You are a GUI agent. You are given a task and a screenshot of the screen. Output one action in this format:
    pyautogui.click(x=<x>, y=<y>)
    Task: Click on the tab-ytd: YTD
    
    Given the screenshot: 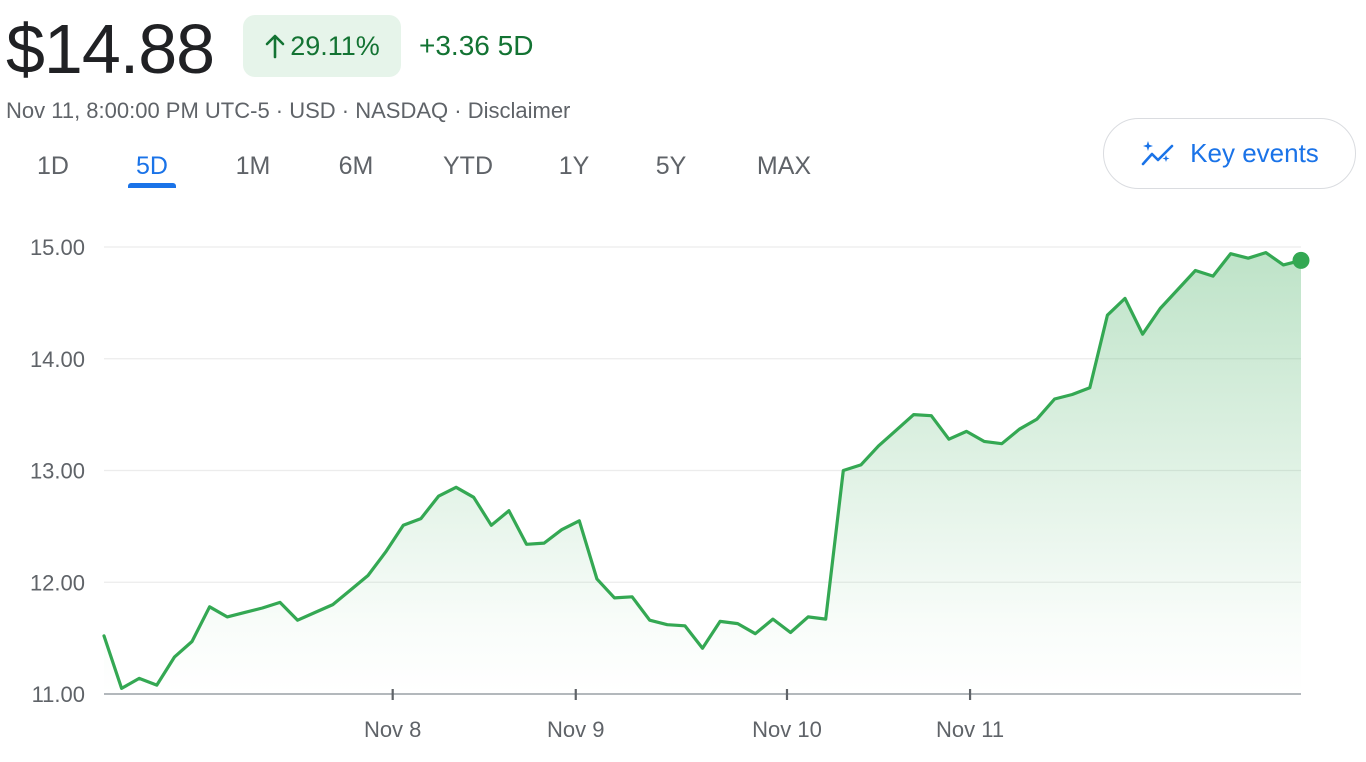 What is the action you would take?
    pyautogui.click(x=468, y=166)
    